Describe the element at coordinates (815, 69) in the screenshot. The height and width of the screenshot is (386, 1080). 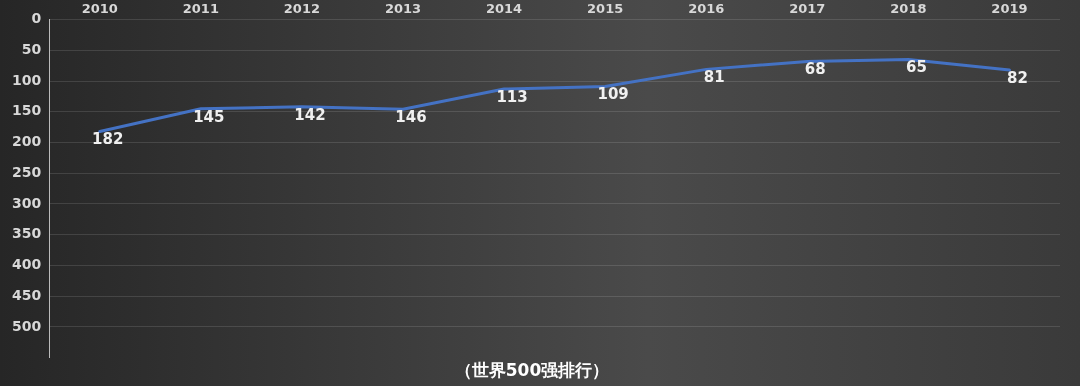
I see `data-label: 68` at that location.